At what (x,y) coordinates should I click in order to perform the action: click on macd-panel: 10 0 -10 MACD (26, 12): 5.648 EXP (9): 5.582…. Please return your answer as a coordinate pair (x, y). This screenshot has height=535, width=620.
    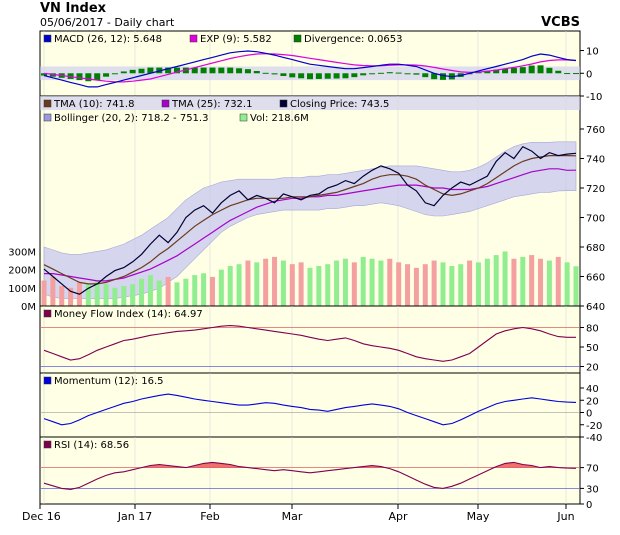
    Looking at the image, I should click on (320, 66).